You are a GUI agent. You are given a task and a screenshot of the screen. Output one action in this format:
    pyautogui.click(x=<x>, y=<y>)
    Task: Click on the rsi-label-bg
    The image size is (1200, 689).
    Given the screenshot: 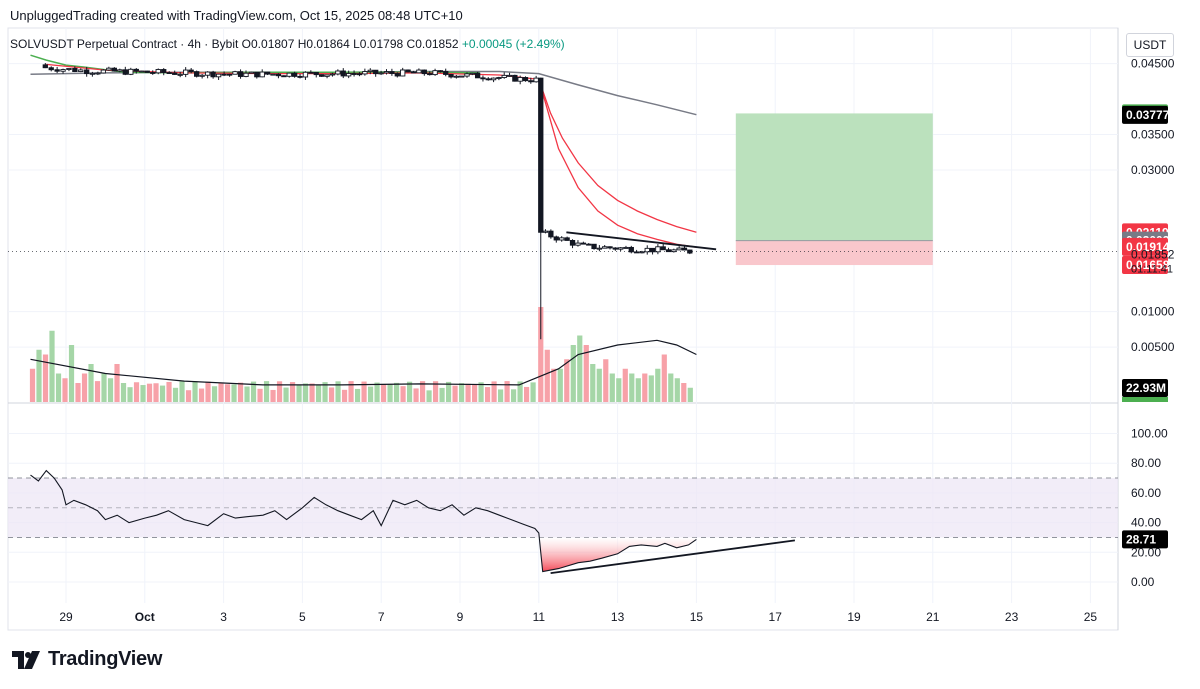 What is the action you would take?
    pyautogui.click(x=1145, y=539)
    